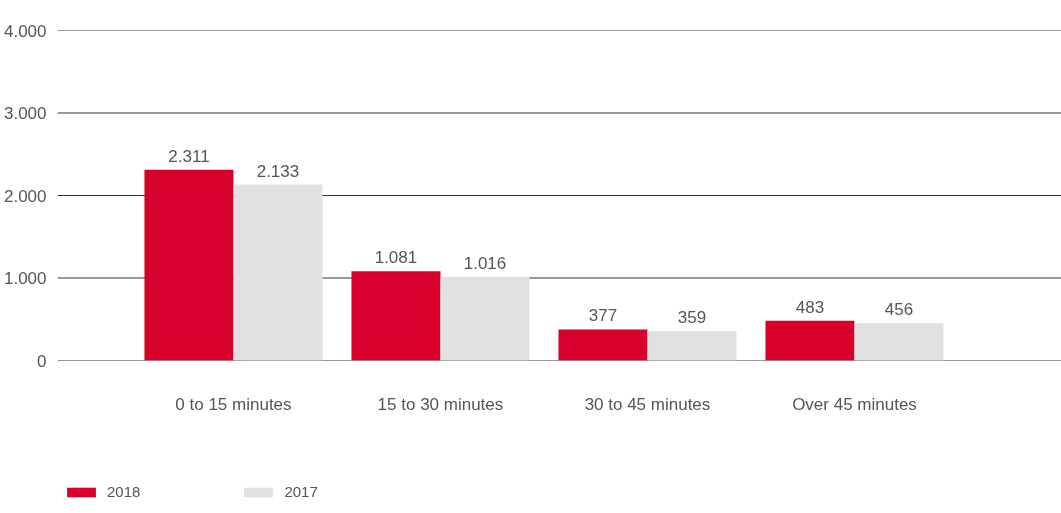  Describe the element at coordinates (25, 196) in the screenshot. I see `y-tick-label: 2.000` at that location.